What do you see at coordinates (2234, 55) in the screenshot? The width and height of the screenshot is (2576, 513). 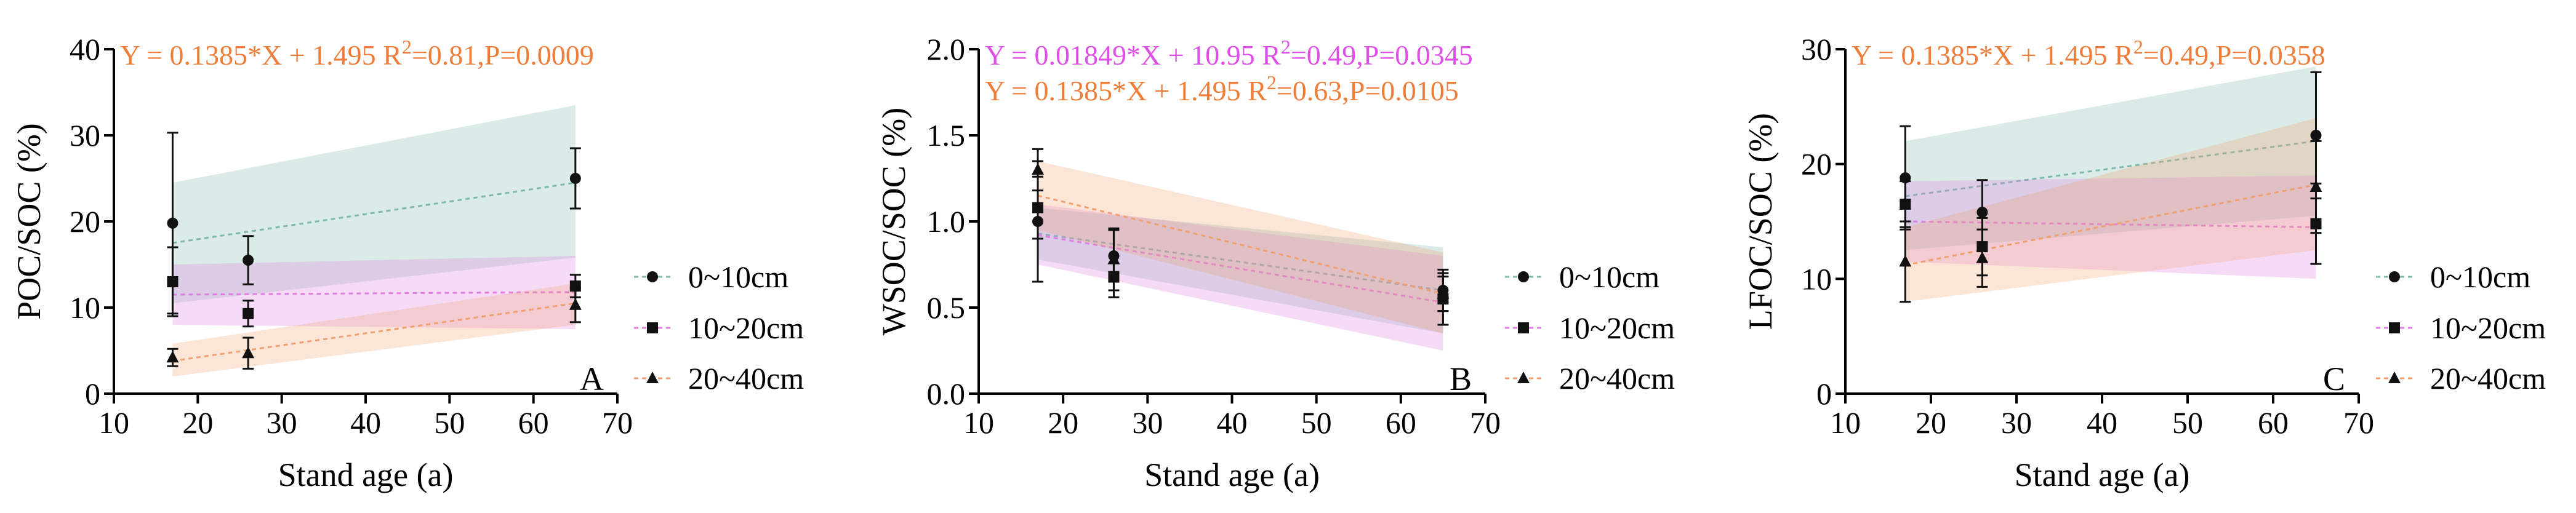 I see `equation-stats: =0.49,P=0.0358` at bounding box center [2234, 55].